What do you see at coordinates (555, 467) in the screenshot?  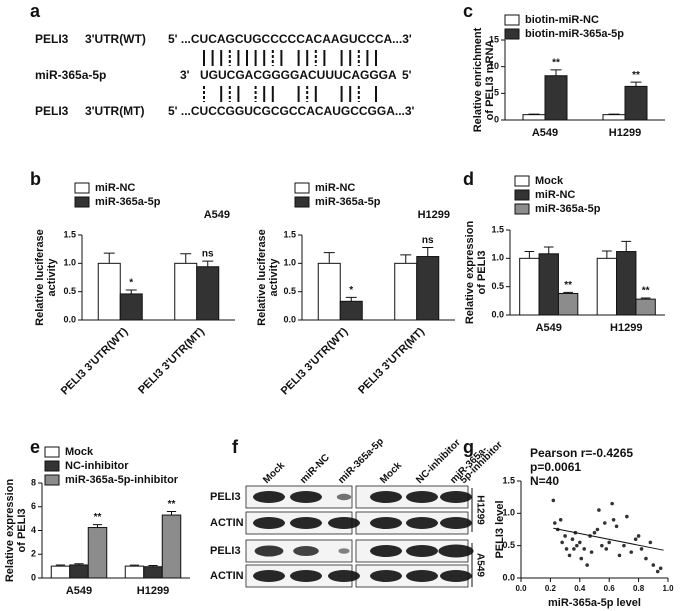 I see `annotation: p=0.0061` at bounding box center [555, 467].